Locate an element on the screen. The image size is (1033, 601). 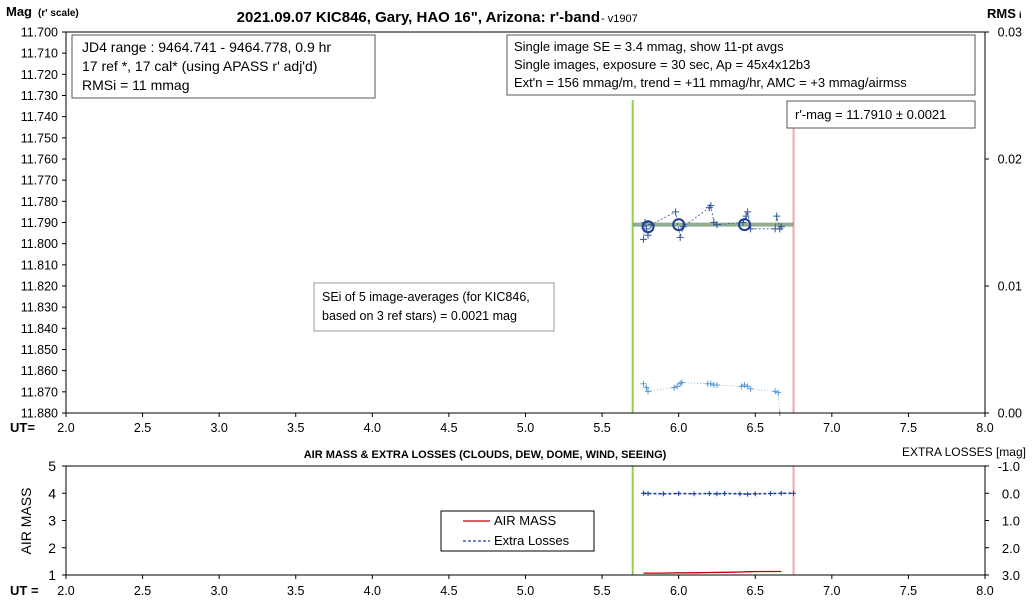
airmass-x-tick-label: 5.5 is located at coordinates (601, 591).